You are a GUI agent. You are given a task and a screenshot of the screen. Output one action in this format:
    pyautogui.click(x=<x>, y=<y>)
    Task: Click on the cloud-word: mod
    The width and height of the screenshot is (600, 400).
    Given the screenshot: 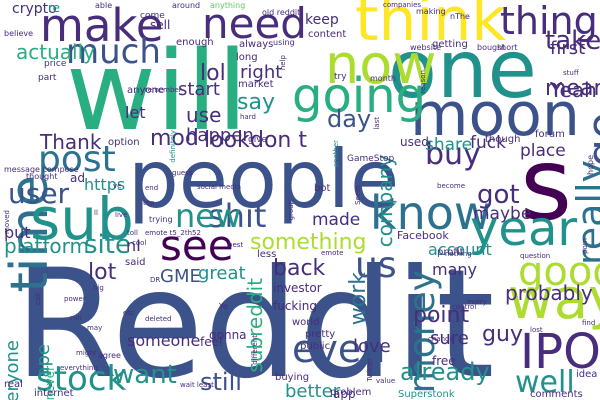 What is the action you would take?
    pyautogui.click(x=174, y=138)
    